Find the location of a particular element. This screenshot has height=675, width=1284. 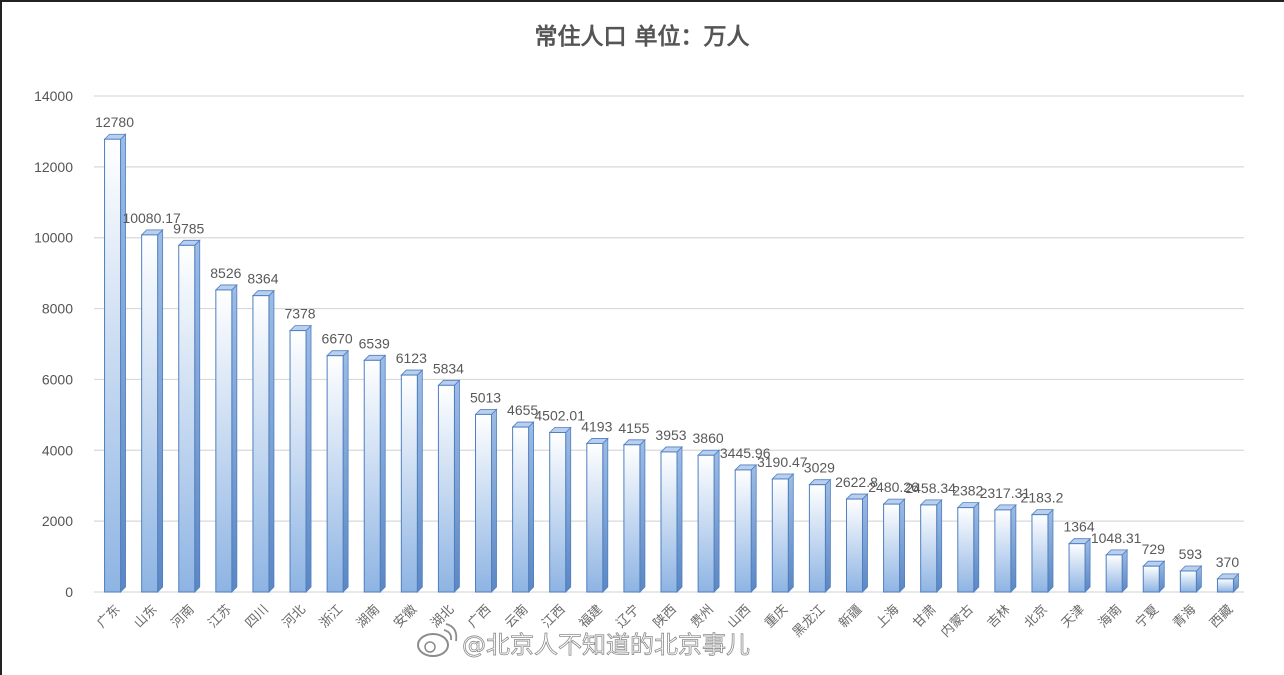

x-tick-label: 安徽 is located at coordinates (405, 616).